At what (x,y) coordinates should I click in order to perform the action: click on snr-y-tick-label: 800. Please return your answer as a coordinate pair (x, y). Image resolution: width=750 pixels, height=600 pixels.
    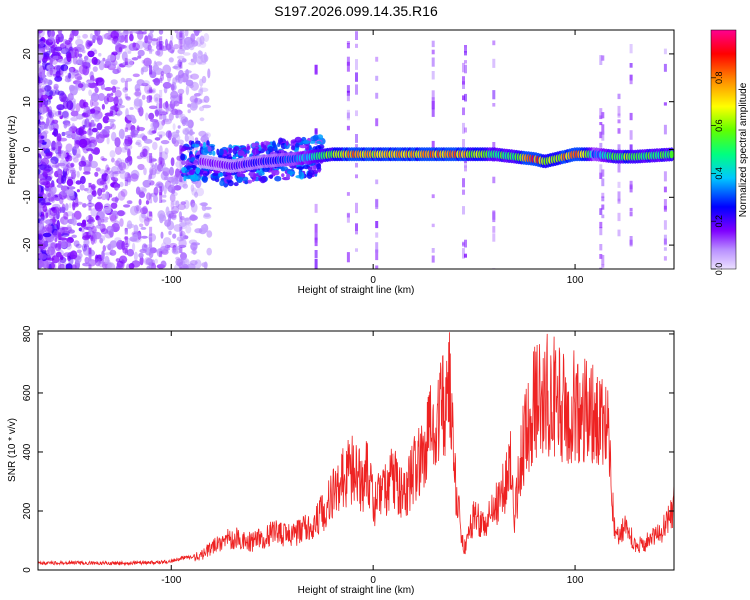
    Looking at the image, I should click on (27, 333).